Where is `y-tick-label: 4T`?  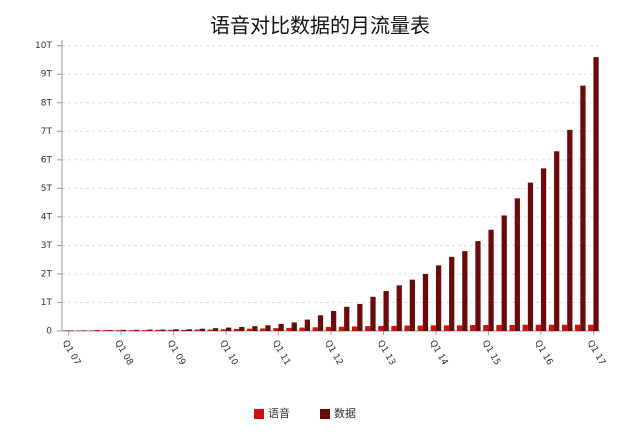 y-tick-label: 4T is located at coordinates (47, 217).